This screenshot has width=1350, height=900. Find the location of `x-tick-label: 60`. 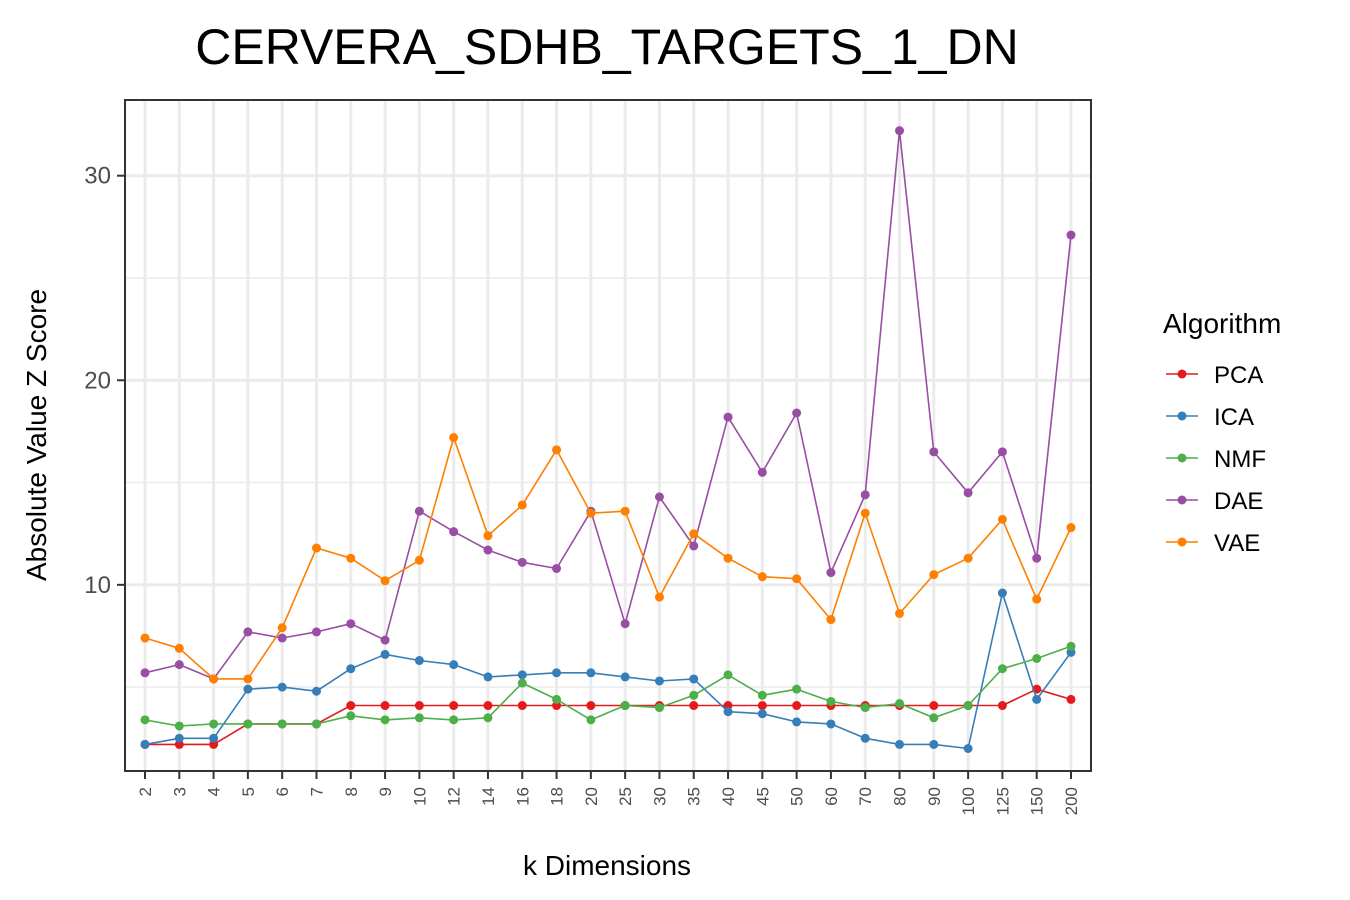

x-tick-label: 60 is located at coordinates (831, 796).